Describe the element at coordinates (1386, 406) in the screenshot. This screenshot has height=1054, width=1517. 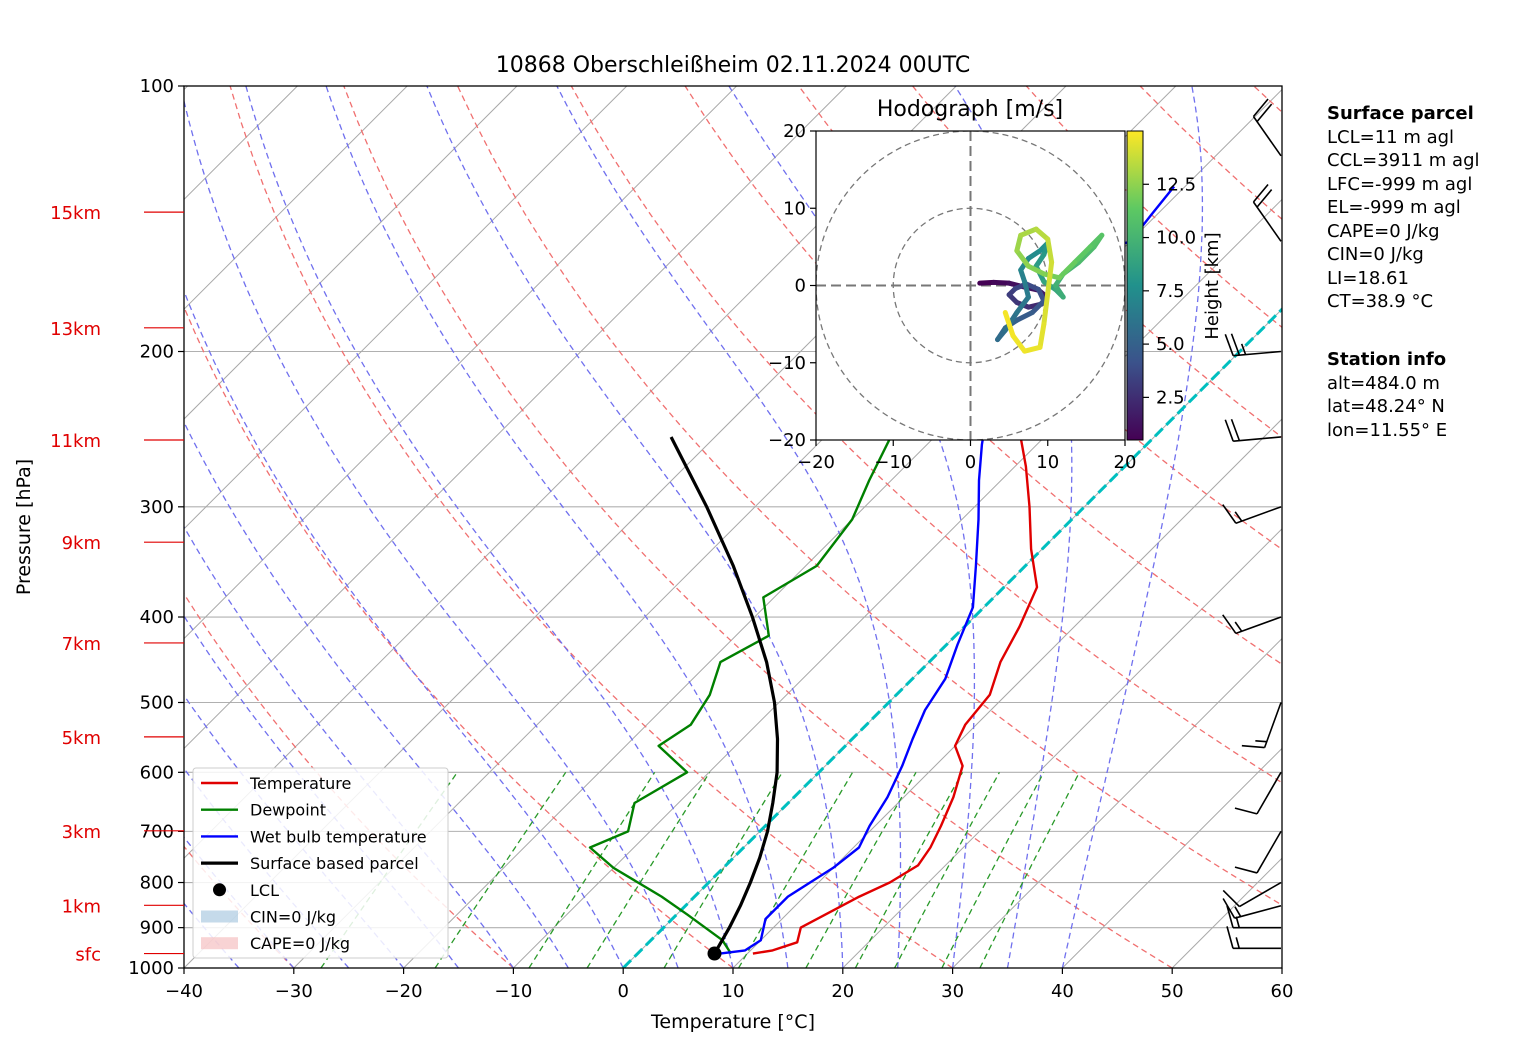
I see `station-line-lat: lat=48.24° N` at that location.